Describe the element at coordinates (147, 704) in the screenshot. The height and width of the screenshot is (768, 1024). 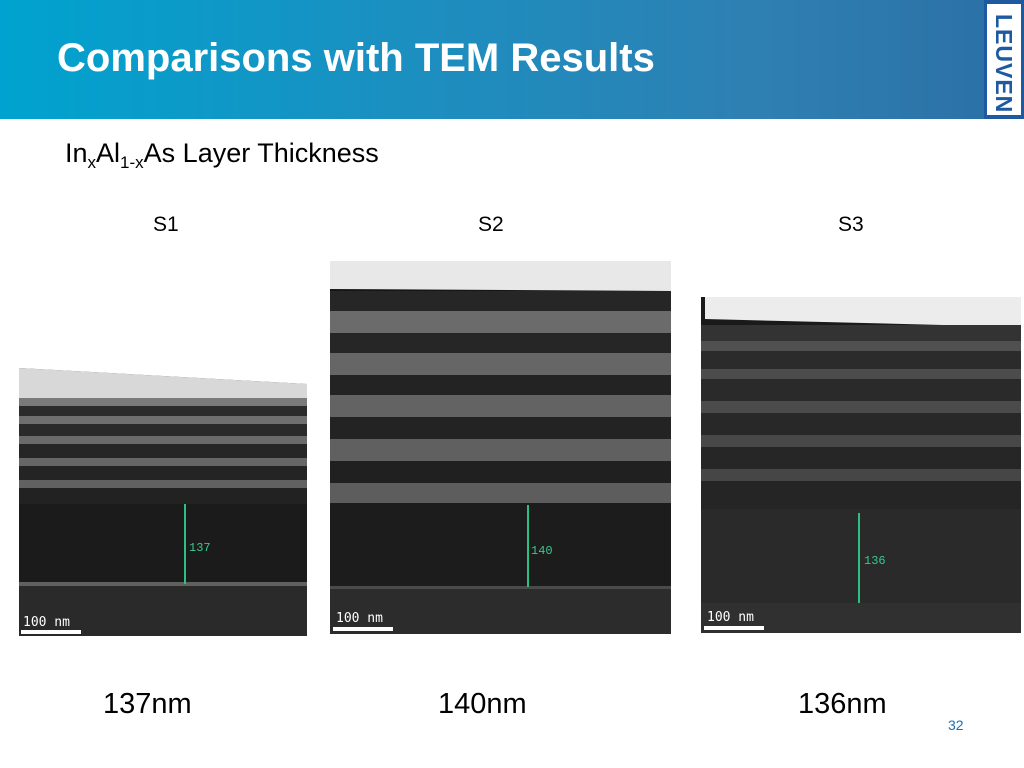
I see `result-s1: 137nm` at that location.